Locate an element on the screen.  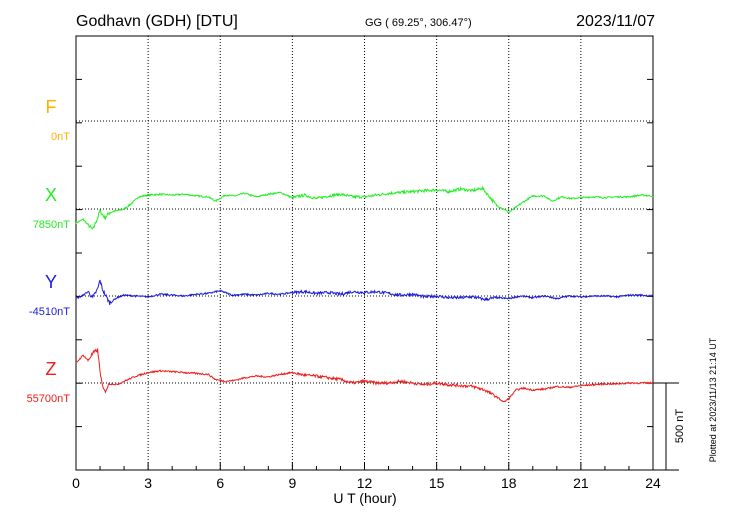
component-baseline-f: 0nT is located at coordinates (60, 137).